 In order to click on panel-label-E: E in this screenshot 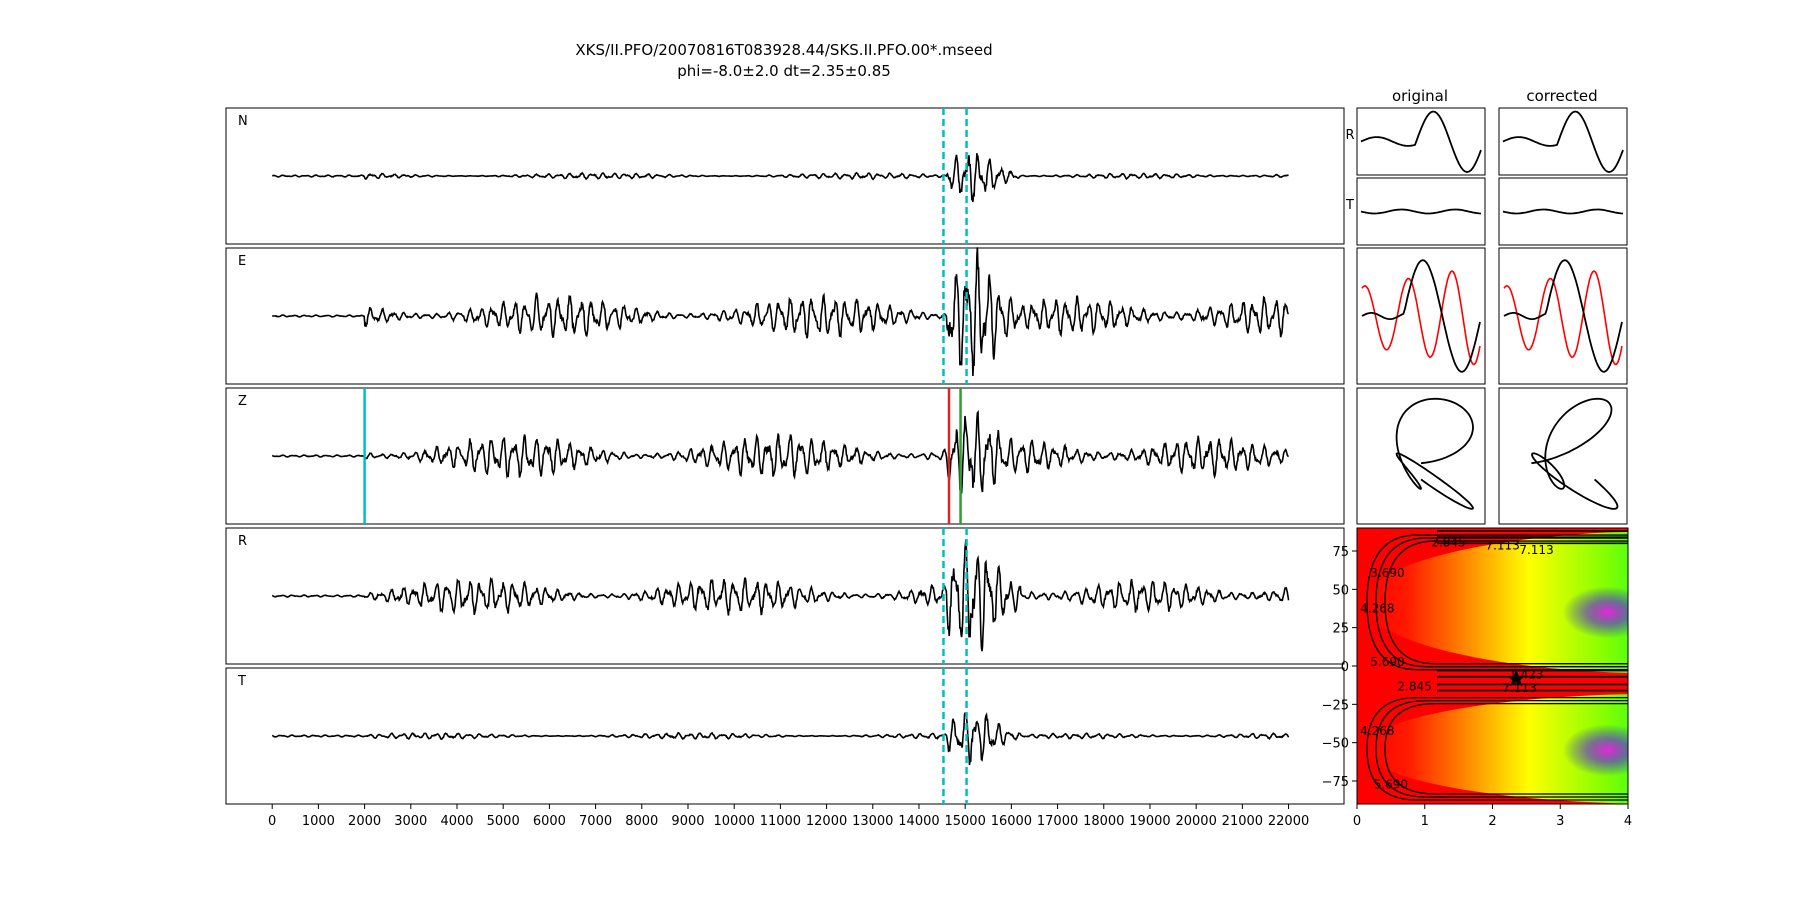, I will do `click(242, 261)`.